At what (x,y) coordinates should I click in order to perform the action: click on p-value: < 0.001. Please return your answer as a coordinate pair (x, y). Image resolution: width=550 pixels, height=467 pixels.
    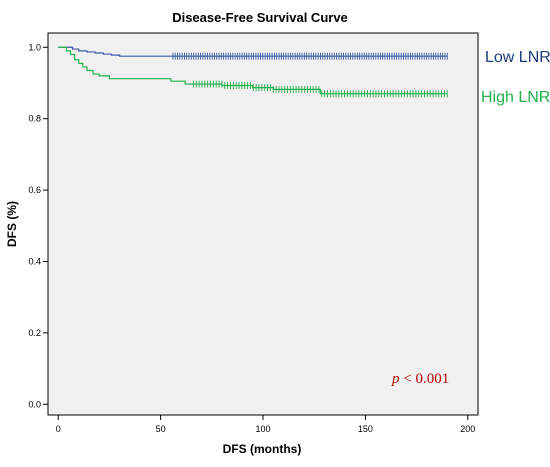
    Looking at the image, I should click on (425, 379).